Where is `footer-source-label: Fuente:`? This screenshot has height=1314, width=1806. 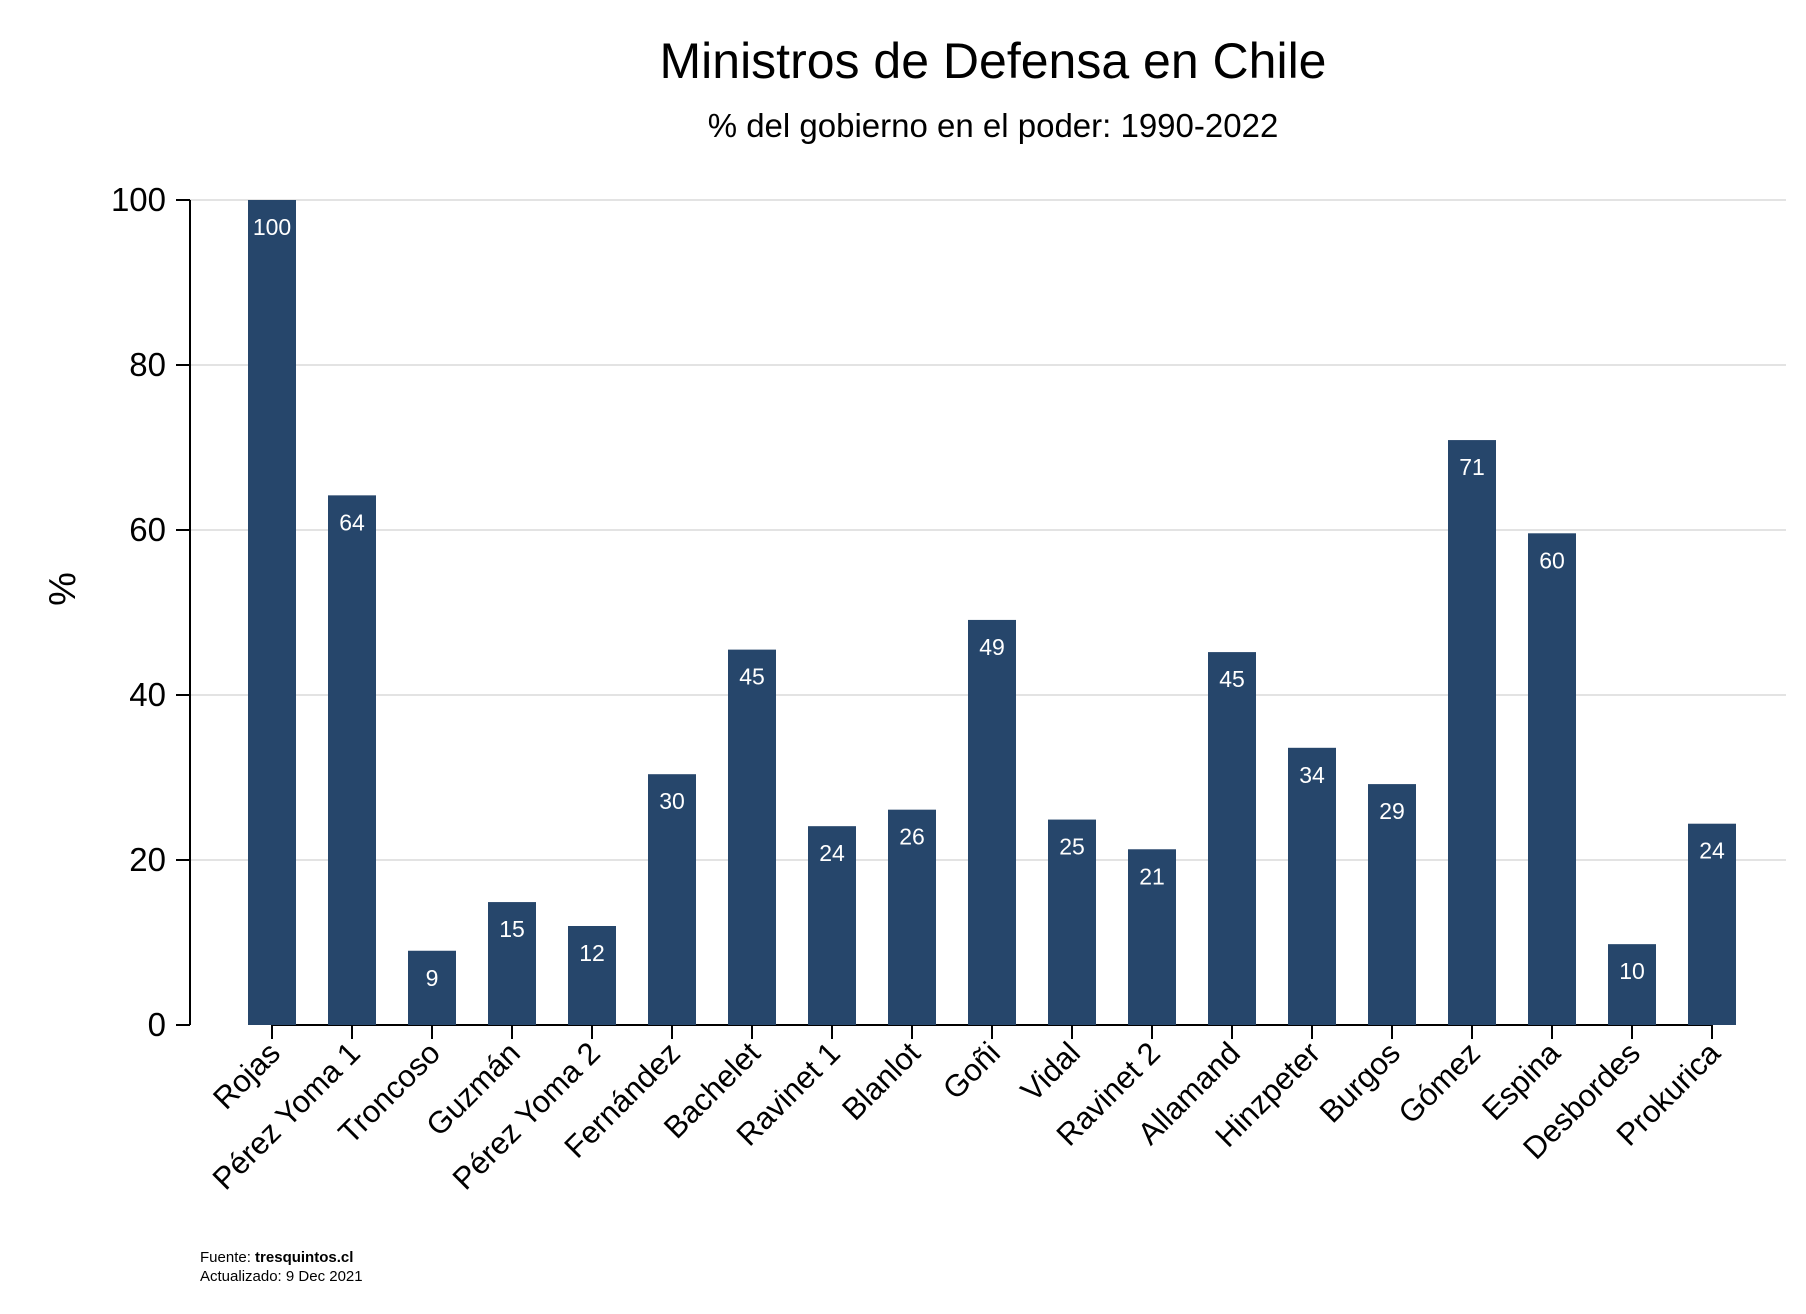
footer-source-label: Fuente: is located at coordinates (227, 1257).